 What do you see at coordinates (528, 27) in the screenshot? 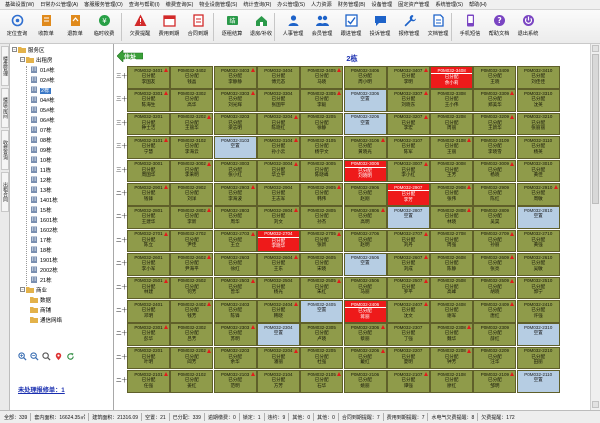
I see `toolbar-button-exit: 退出系统` at bounding box center [528, 27].